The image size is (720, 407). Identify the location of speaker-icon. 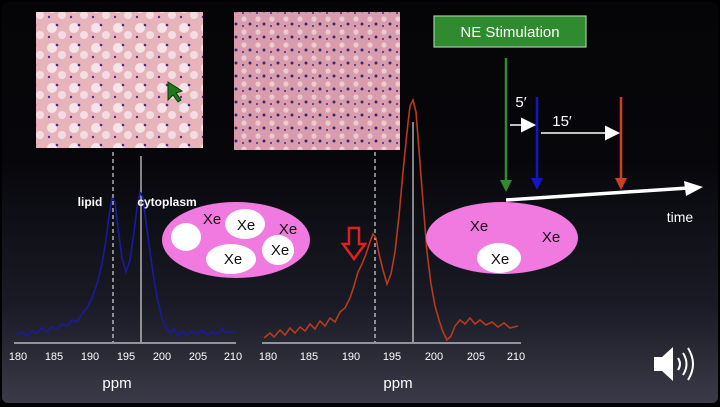
(674, 364).